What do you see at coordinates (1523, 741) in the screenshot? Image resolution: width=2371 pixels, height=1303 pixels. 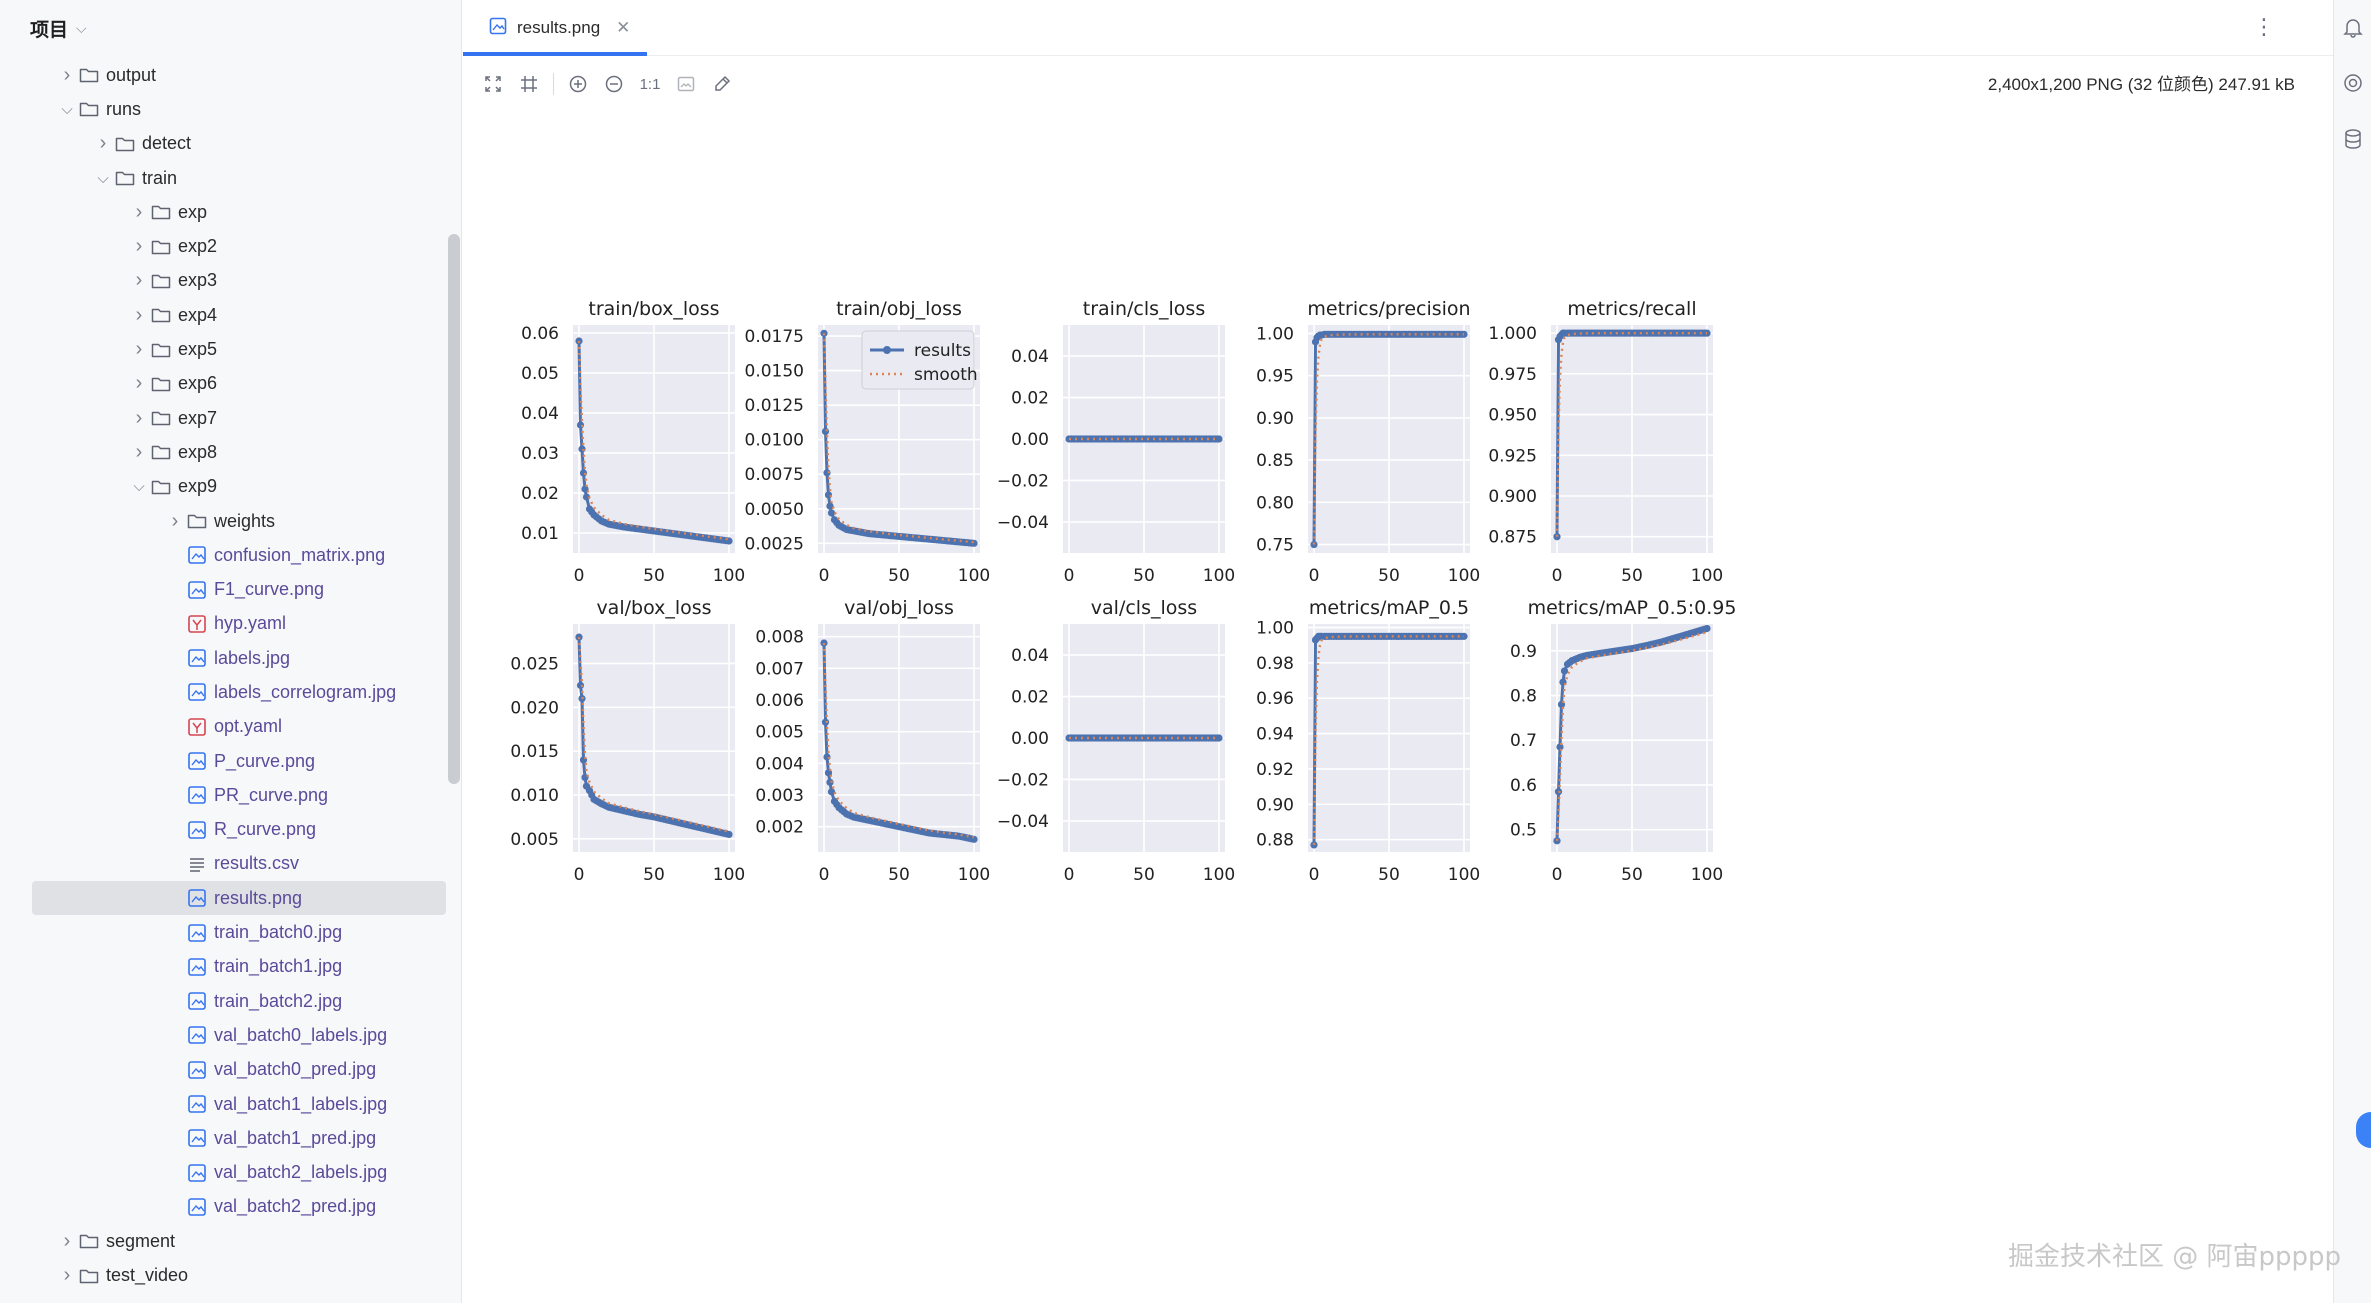 I see `y-tick-label: 0.7` at bounding box center [1523, 741].